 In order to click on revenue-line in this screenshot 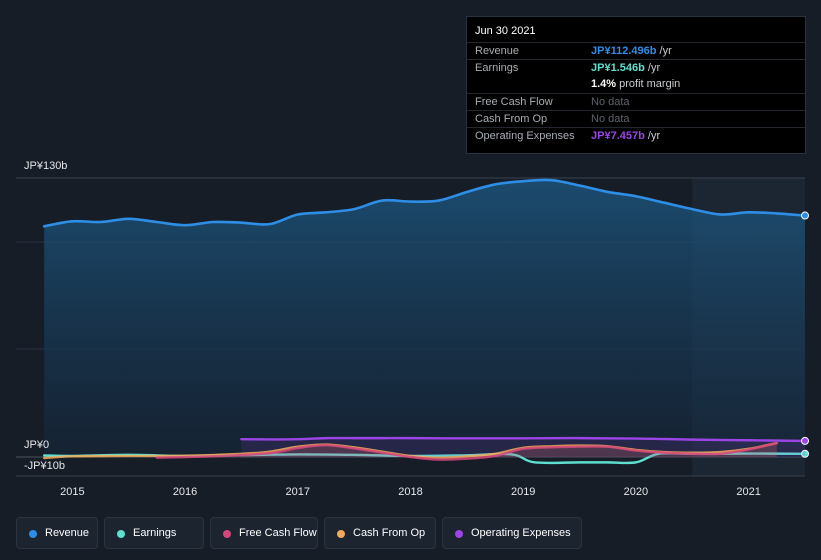, I will do `click(424, 203)`.